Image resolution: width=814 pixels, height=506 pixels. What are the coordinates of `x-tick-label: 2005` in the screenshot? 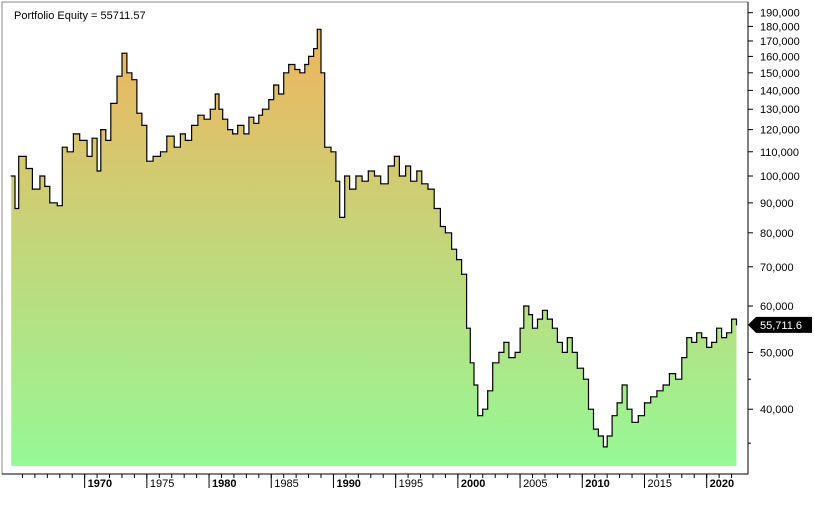 It's located at (535, 484).